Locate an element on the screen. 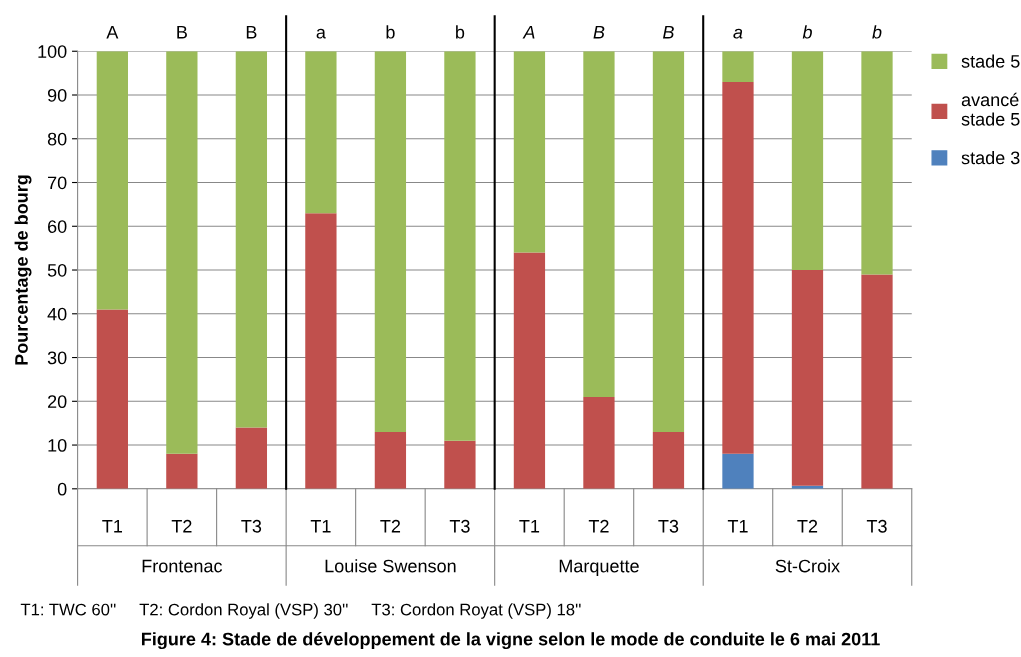 This screenshot has width=1021, height=657. text: T1: TWC 60'' T2: Cordon Royal (VSP) 30'' T3: Cordon Royat (VSP) 18'' is located at coordinates (300, 611).